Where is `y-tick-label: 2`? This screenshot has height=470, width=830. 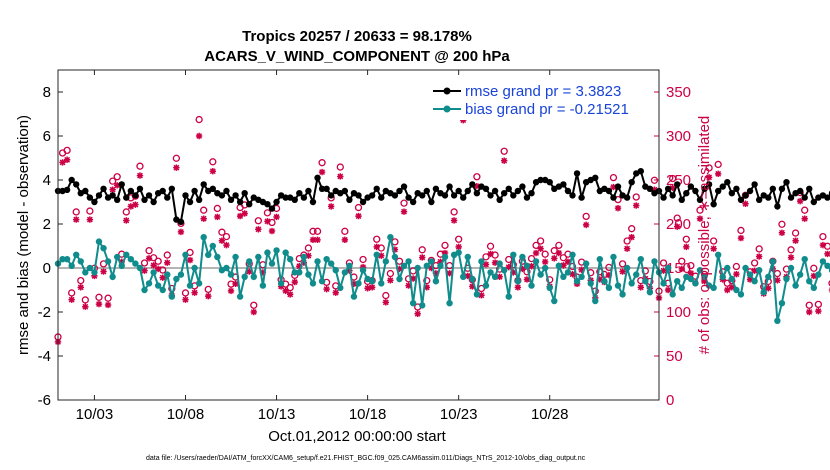
y-tick-label: 2 is located at coordinates (47, 224).